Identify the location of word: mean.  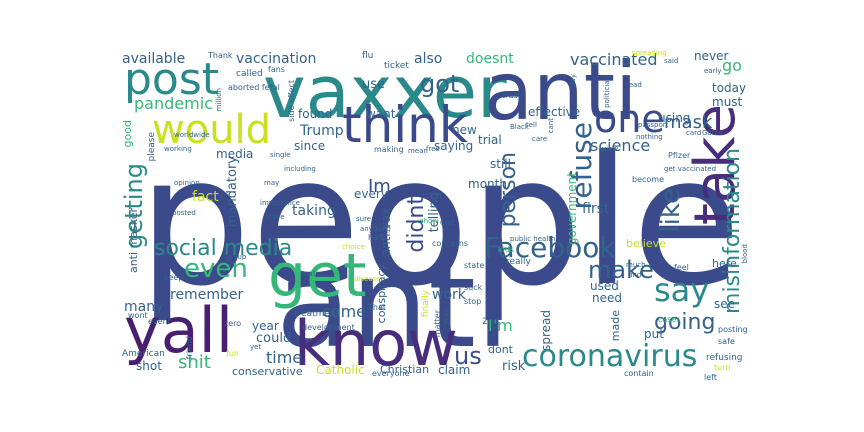
(418, 151).